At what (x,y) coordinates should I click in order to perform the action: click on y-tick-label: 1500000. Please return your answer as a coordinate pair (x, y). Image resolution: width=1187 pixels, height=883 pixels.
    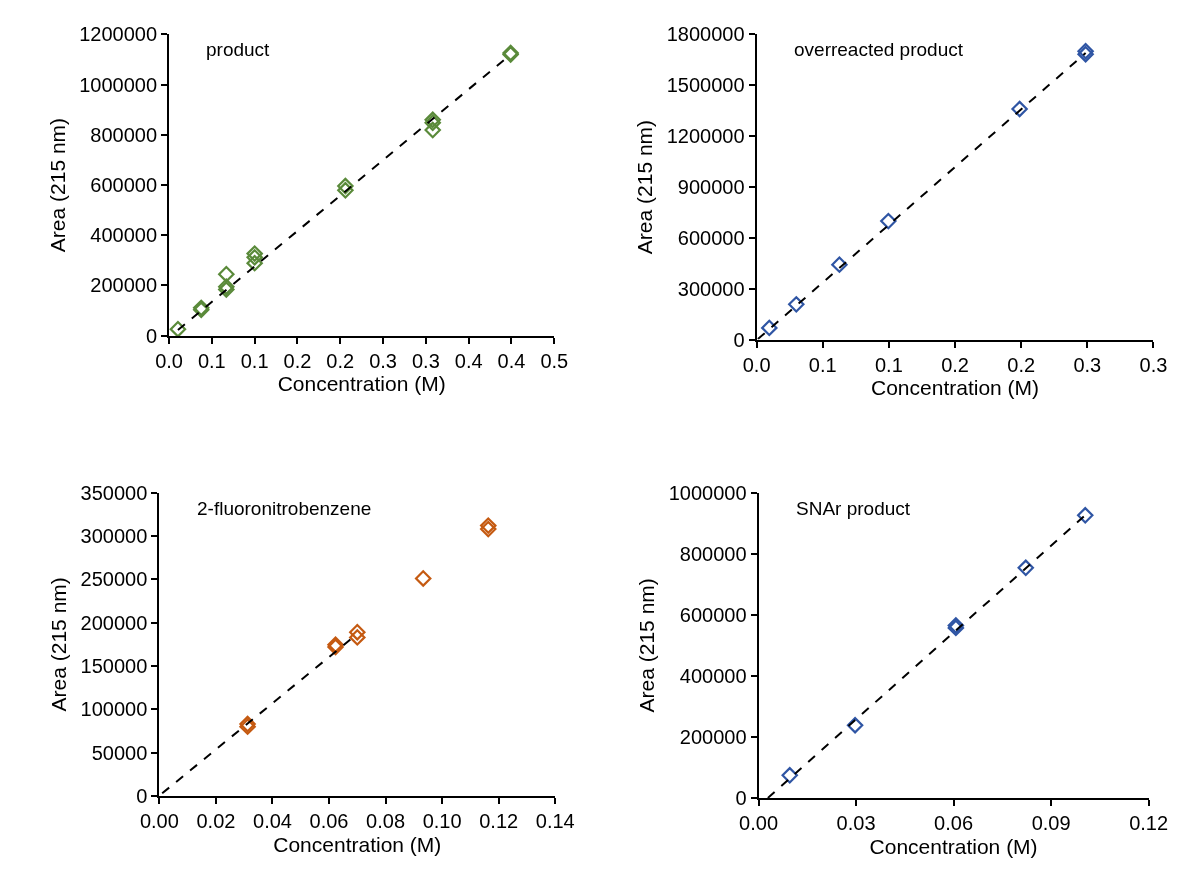
    Looking at the image, I should click on (705, 85).